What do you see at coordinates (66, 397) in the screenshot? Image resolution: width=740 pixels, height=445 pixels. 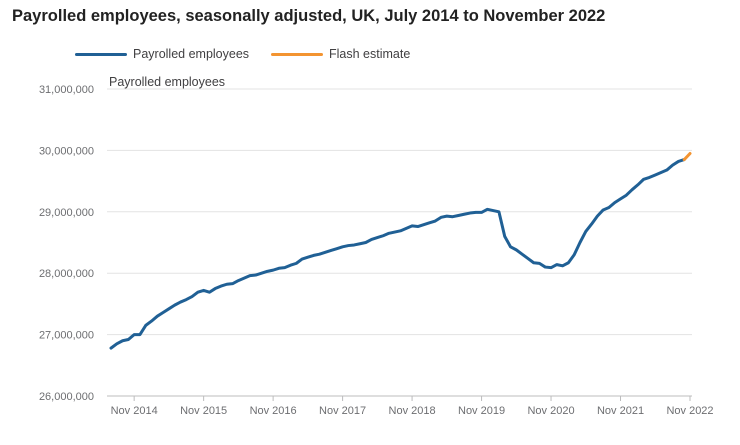 I see `y-tick-label: 26,000,000` at bounding box center [66, 397].